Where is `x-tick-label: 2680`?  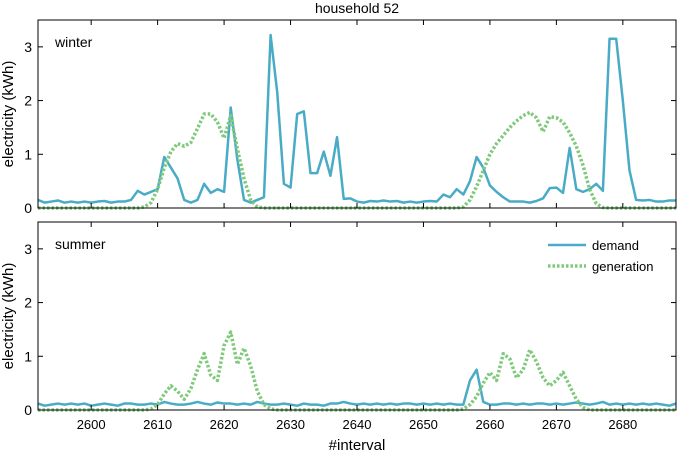
x-tick-label: 2680 is located at coordinates (622, 424).